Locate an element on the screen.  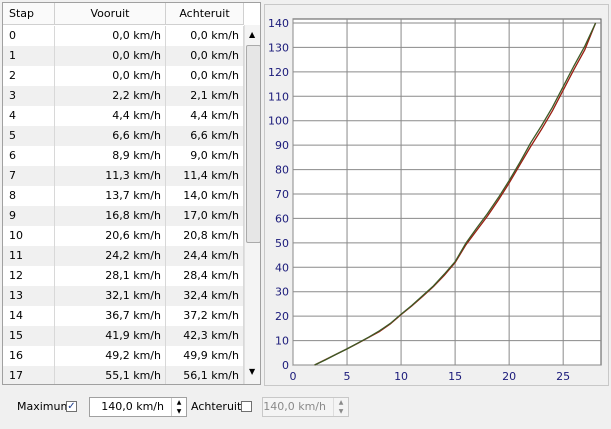
table-cell: 9 is located at coordinates (29, 216).